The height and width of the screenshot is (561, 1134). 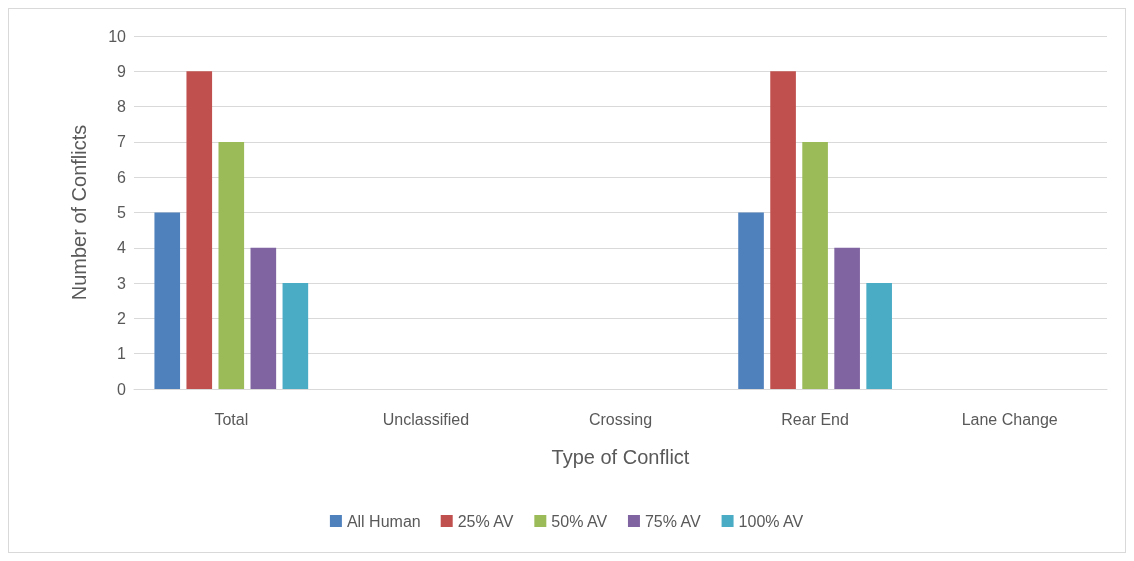 I want to click on x-tick-label: Unclassified, so click(x=426, y=419).